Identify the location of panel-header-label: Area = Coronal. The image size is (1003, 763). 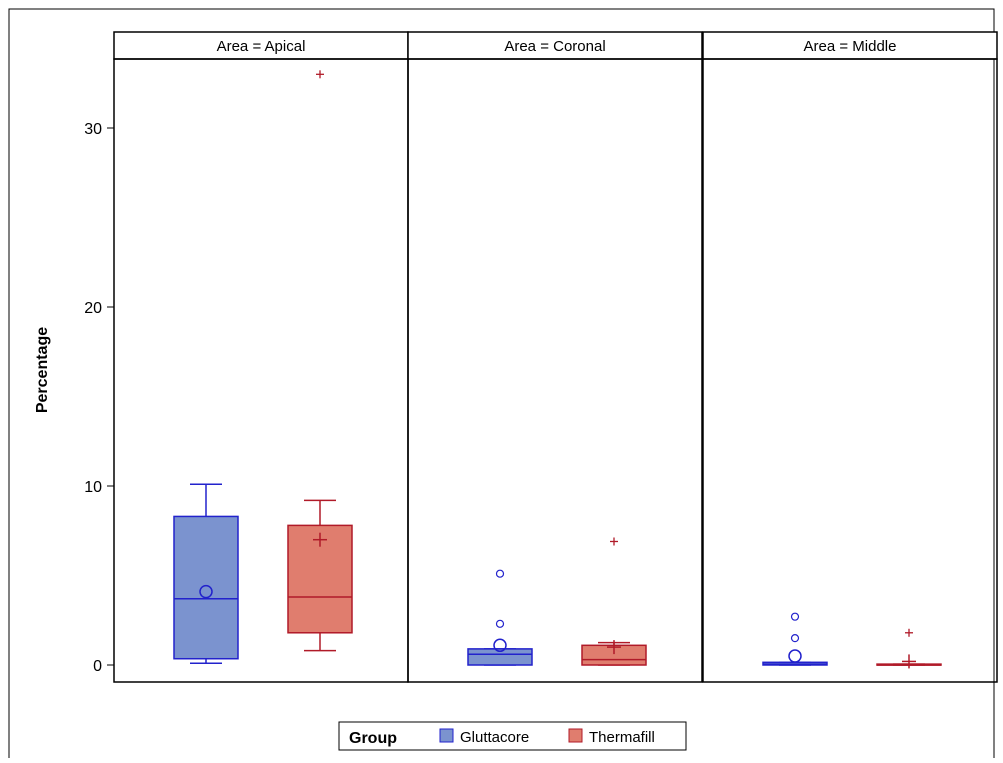
(554, 46).